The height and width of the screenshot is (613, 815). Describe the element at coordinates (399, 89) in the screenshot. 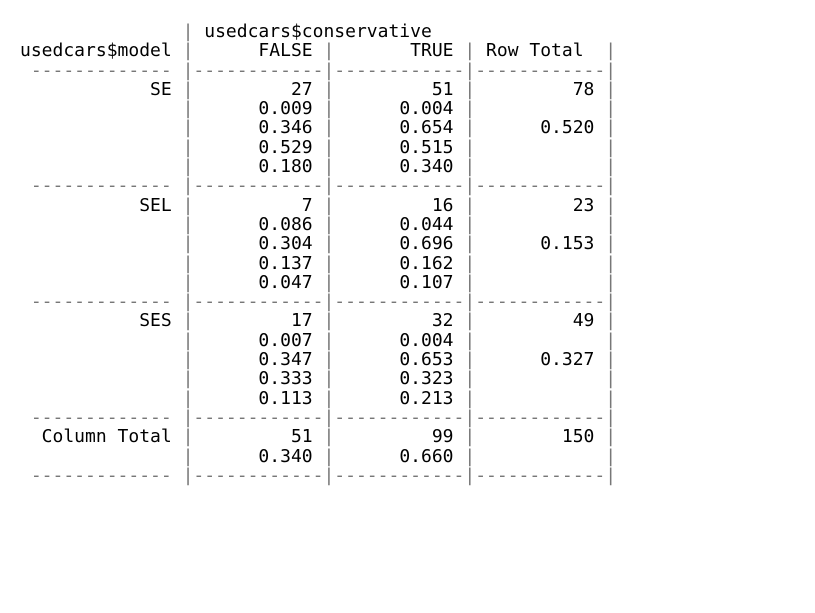

I see `cell-true: 51` at that location.